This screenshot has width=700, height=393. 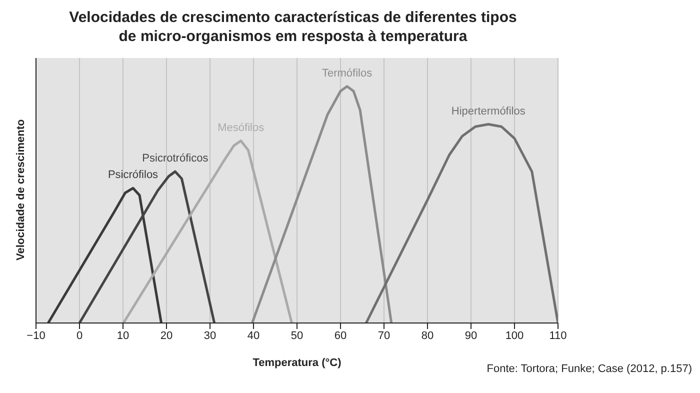 I want to click on x-tick-label: 100, so click(x=514, y=336).